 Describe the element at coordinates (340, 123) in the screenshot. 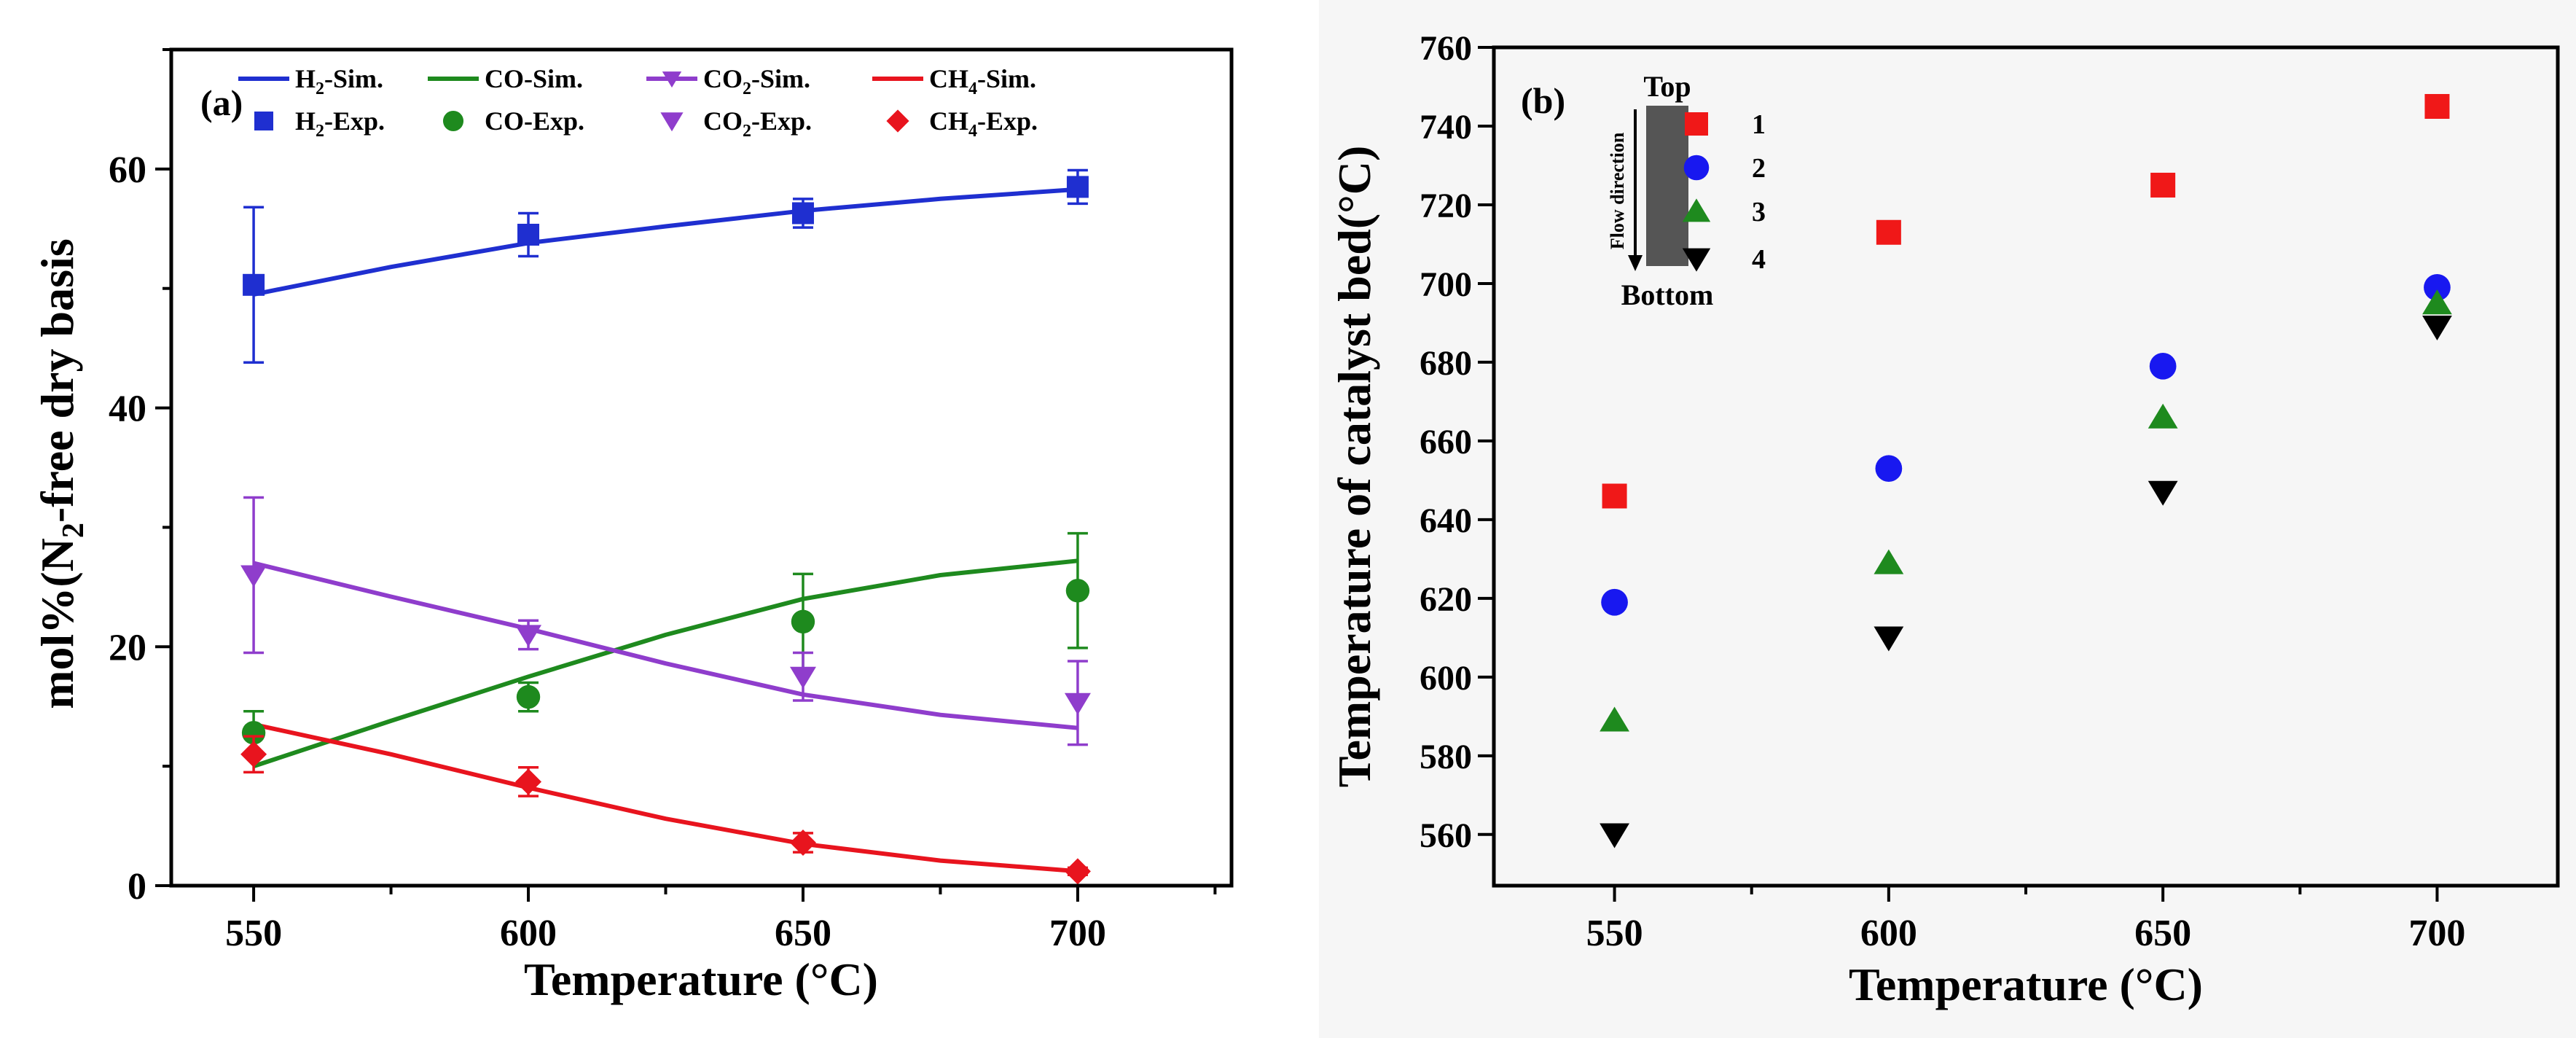

I see `legend-label: H2-Exp.` at that location.